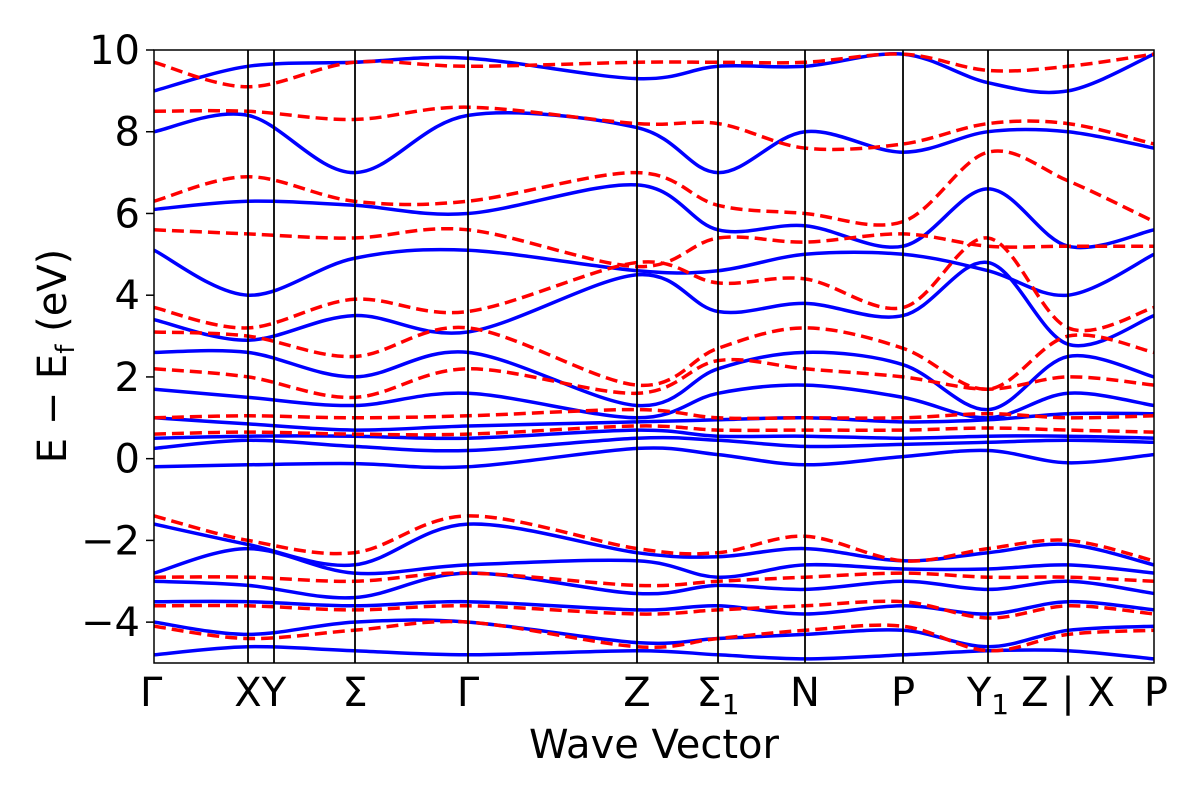 This screenshot has width=1200, height=800. I want to click on x-tick-label: Y1, so click(987, 695).